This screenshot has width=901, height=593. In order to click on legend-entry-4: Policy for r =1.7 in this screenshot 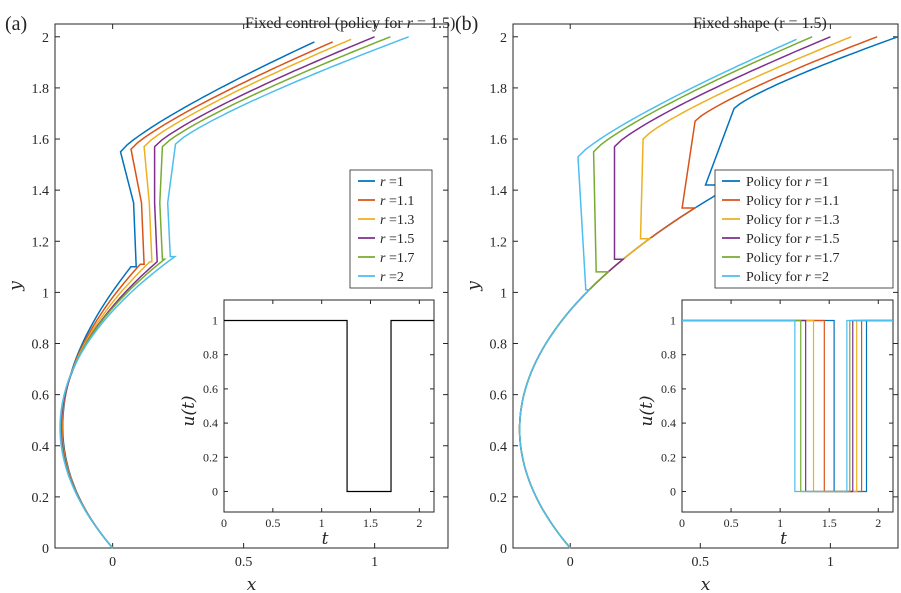, I will do `click(792, 258)`.